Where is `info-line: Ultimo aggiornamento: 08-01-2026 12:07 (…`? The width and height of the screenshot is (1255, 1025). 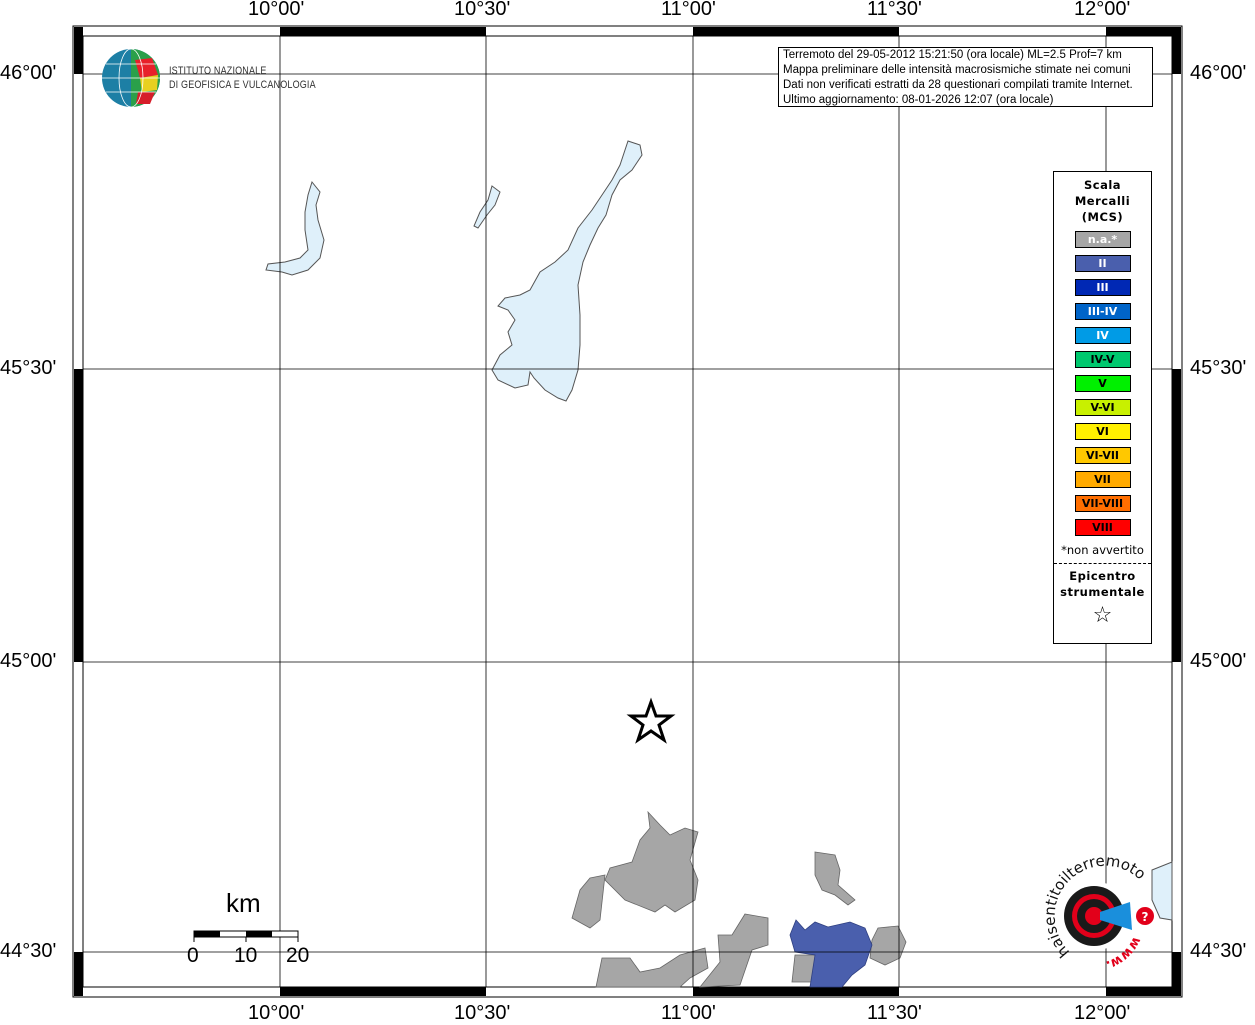
info-line: Ultimo aggiornamento: 08-01-2026 12:07 (… is located at coordinates (918, 100).